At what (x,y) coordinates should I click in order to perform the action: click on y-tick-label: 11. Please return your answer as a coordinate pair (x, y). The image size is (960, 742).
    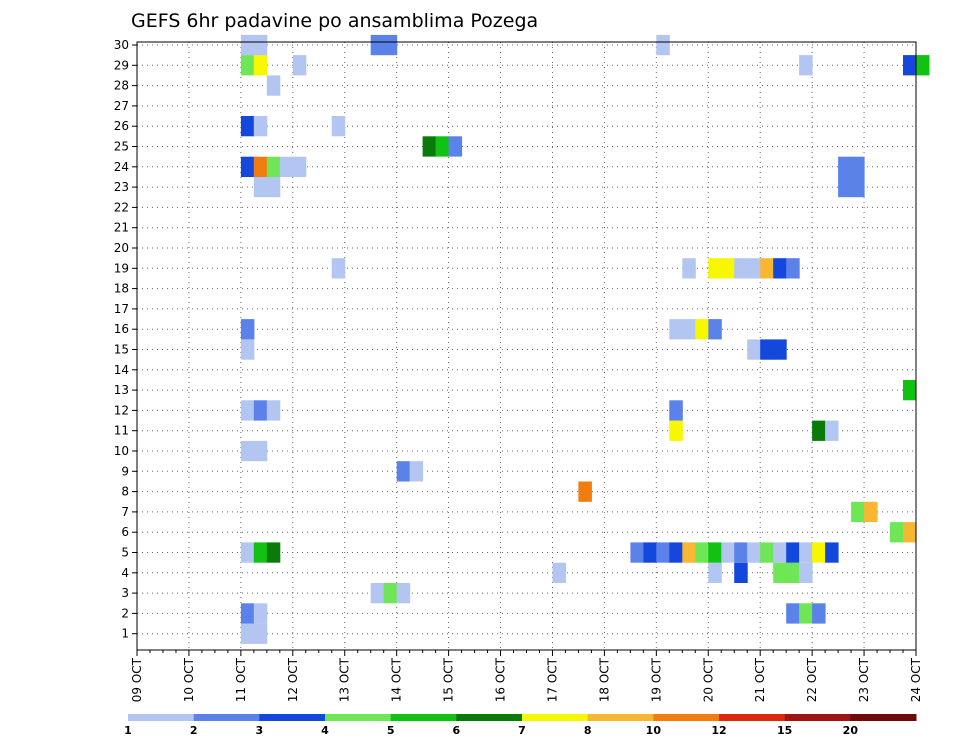
    Looking at the image, I should click on (121, 431).